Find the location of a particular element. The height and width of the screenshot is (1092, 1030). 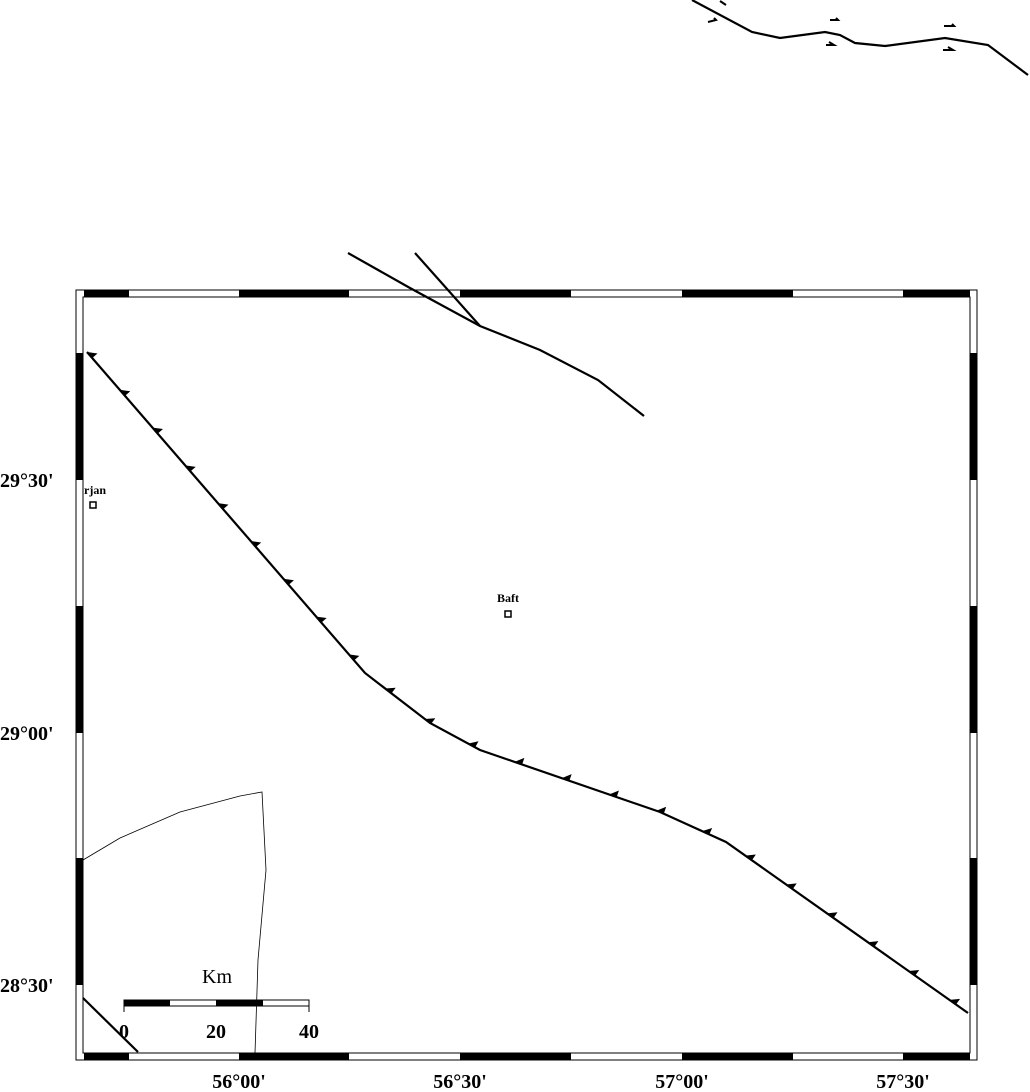

strike-slip-fault is located at coordinates (860, 38).